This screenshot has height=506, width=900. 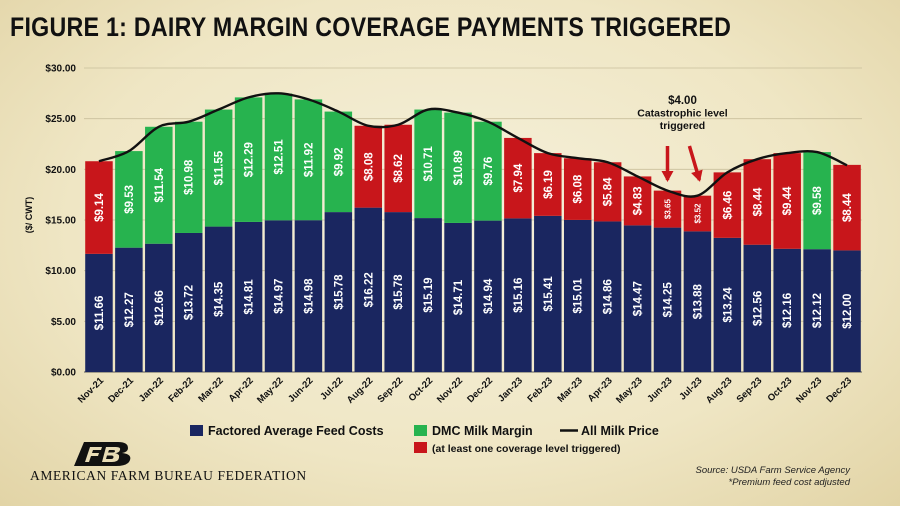 What do you see at coordinates (241, 389) in the screenshot?
I see `x-tick-label: Apr-22` at bounding box center [241, 389].